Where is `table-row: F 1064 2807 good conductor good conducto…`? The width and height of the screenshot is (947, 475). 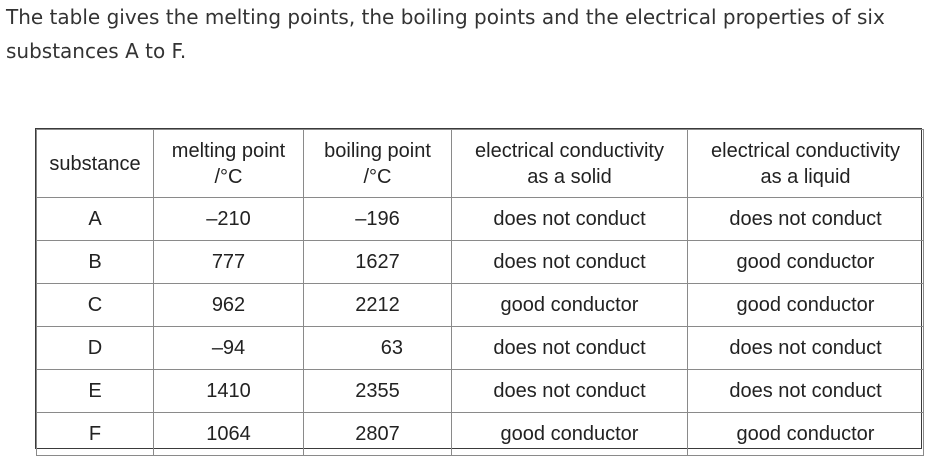
table-row: F 1064 2807 good conductor good conducto… is located at coordinates (480, 434).